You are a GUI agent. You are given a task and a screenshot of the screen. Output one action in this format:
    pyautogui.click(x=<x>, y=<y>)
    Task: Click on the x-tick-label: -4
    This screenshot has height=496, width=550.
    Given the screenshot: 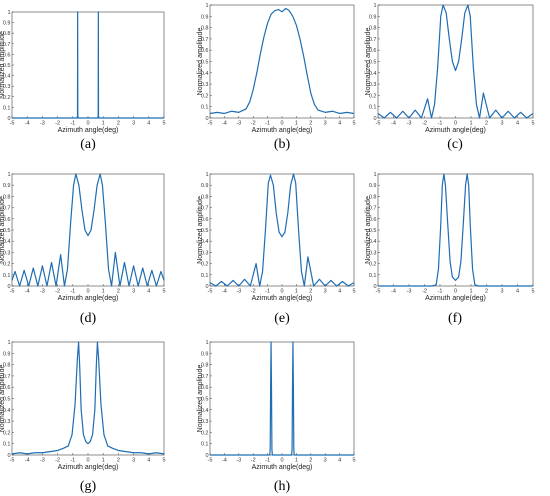 What is the action you would take?
    pyautogui.click(x=224, y=124)
    